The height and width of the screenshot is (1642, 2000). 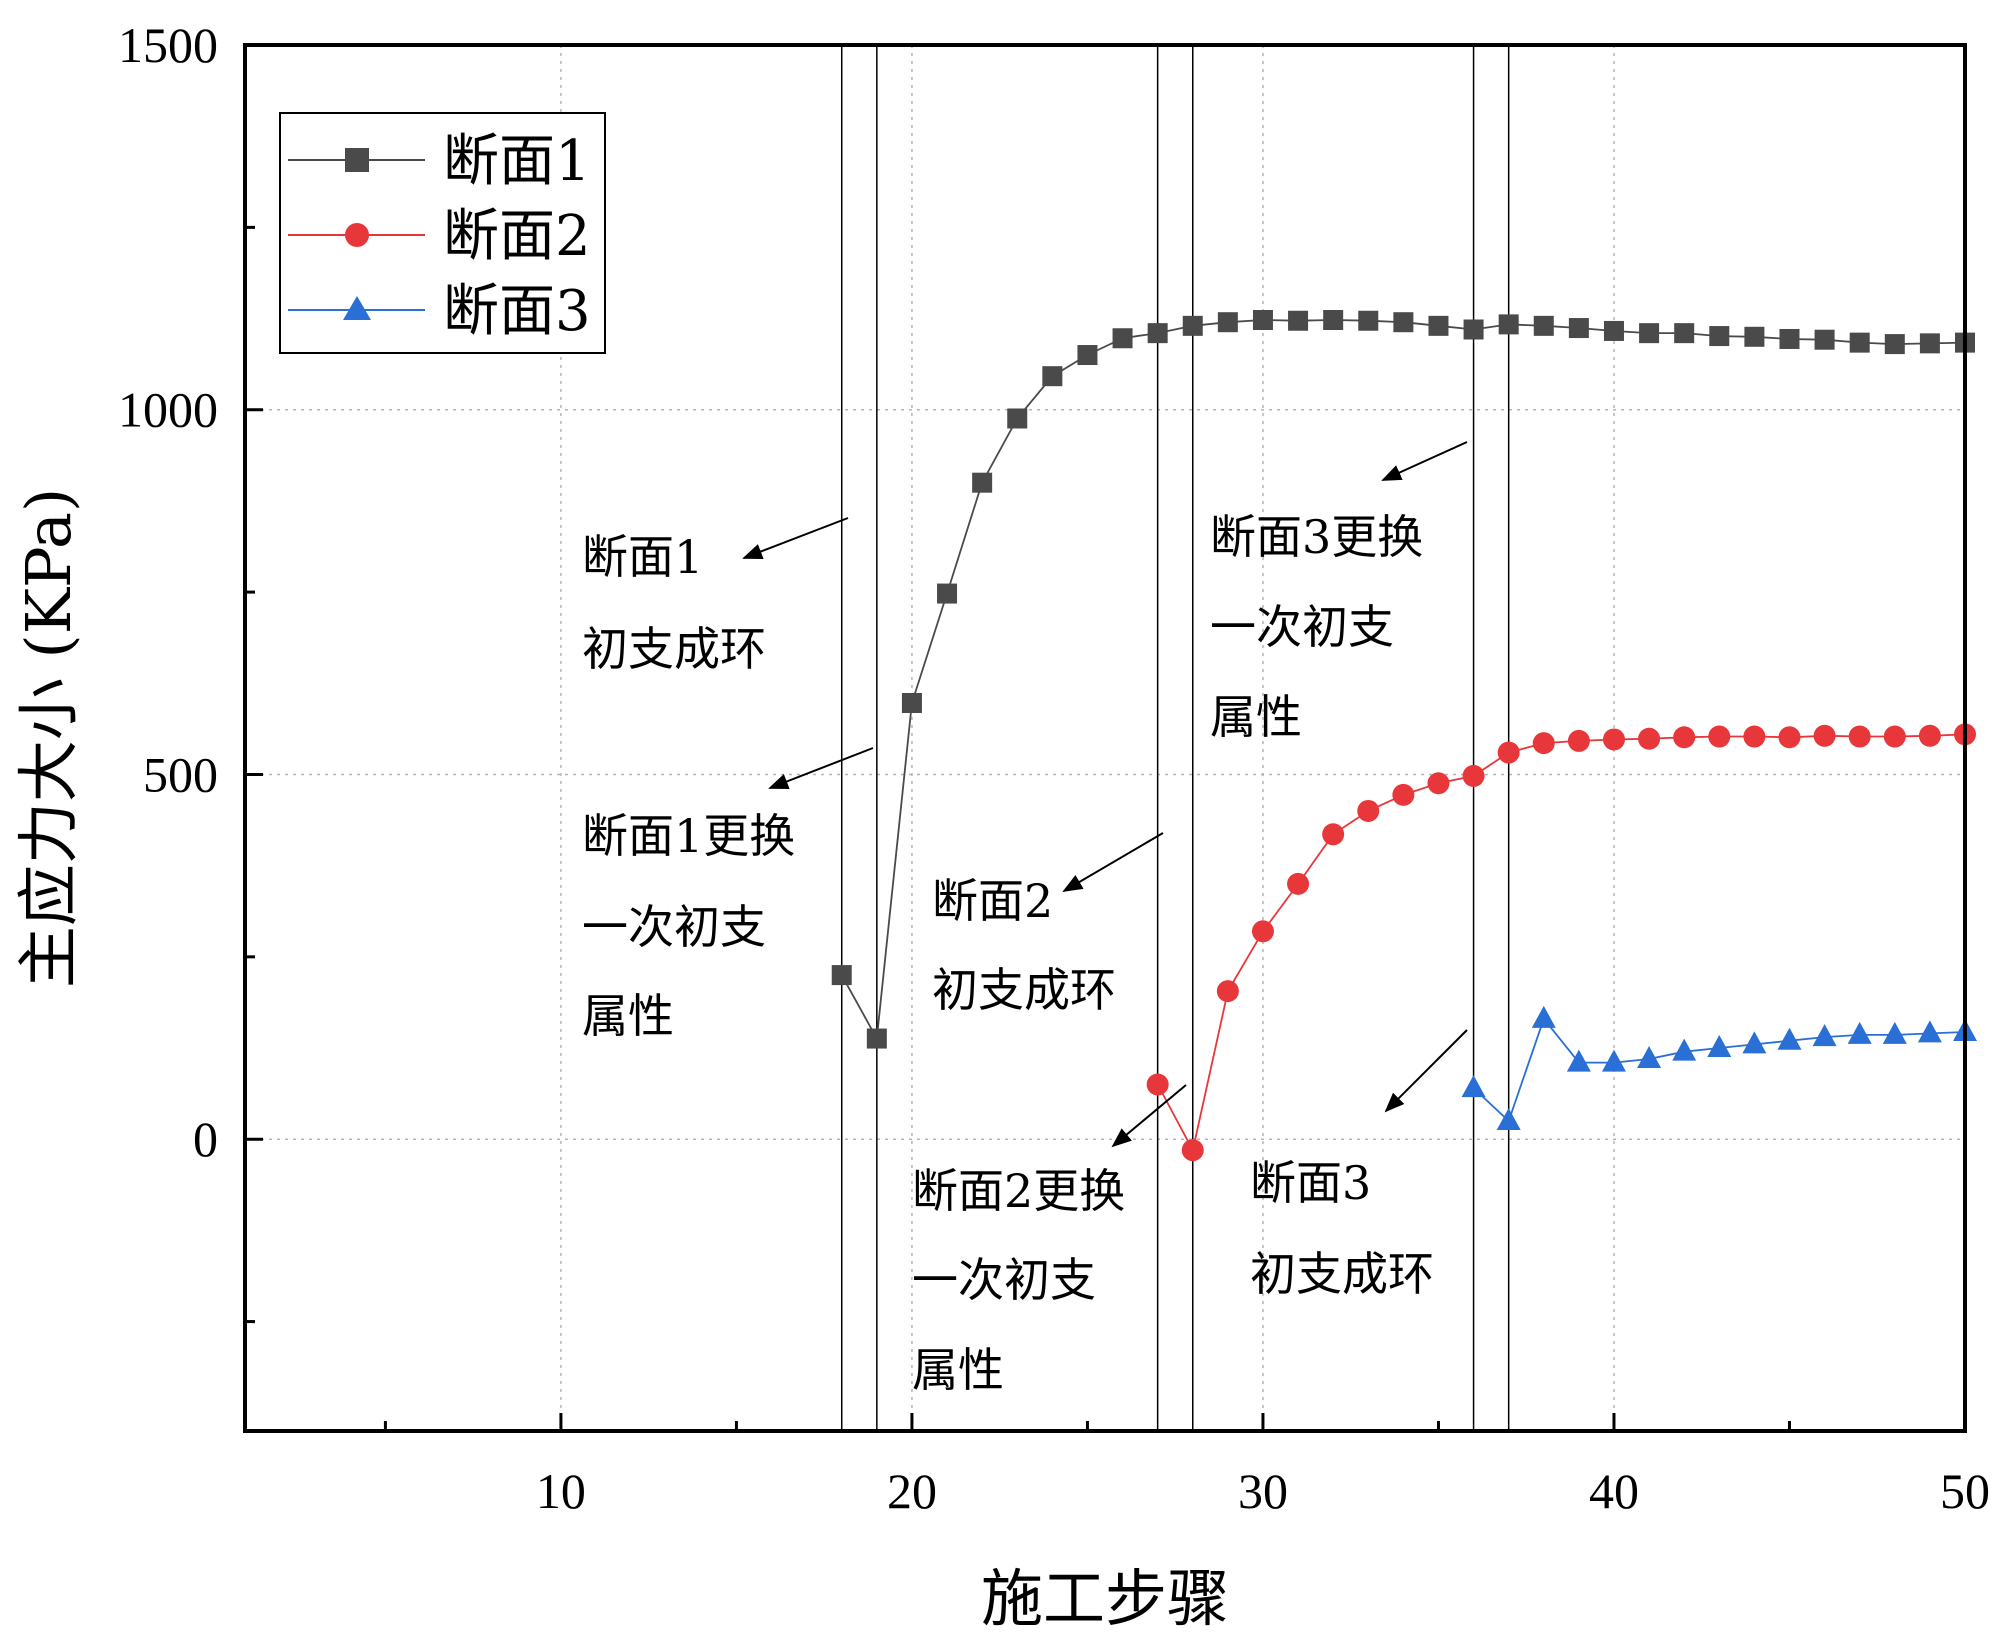 What do you see at coordinates (205, 1139) in the screenshot?
I see `y-tick-label: 0` at bounding box center [205, 1139].